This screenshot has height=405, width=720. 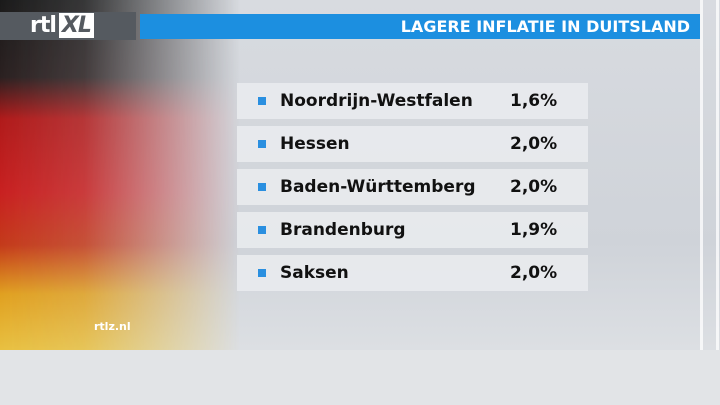 What do you see at coordinates (376, 101) in the screenshot?
I see `region-name: Noordrijn-Westfalen` at bounding box center [376, 101].